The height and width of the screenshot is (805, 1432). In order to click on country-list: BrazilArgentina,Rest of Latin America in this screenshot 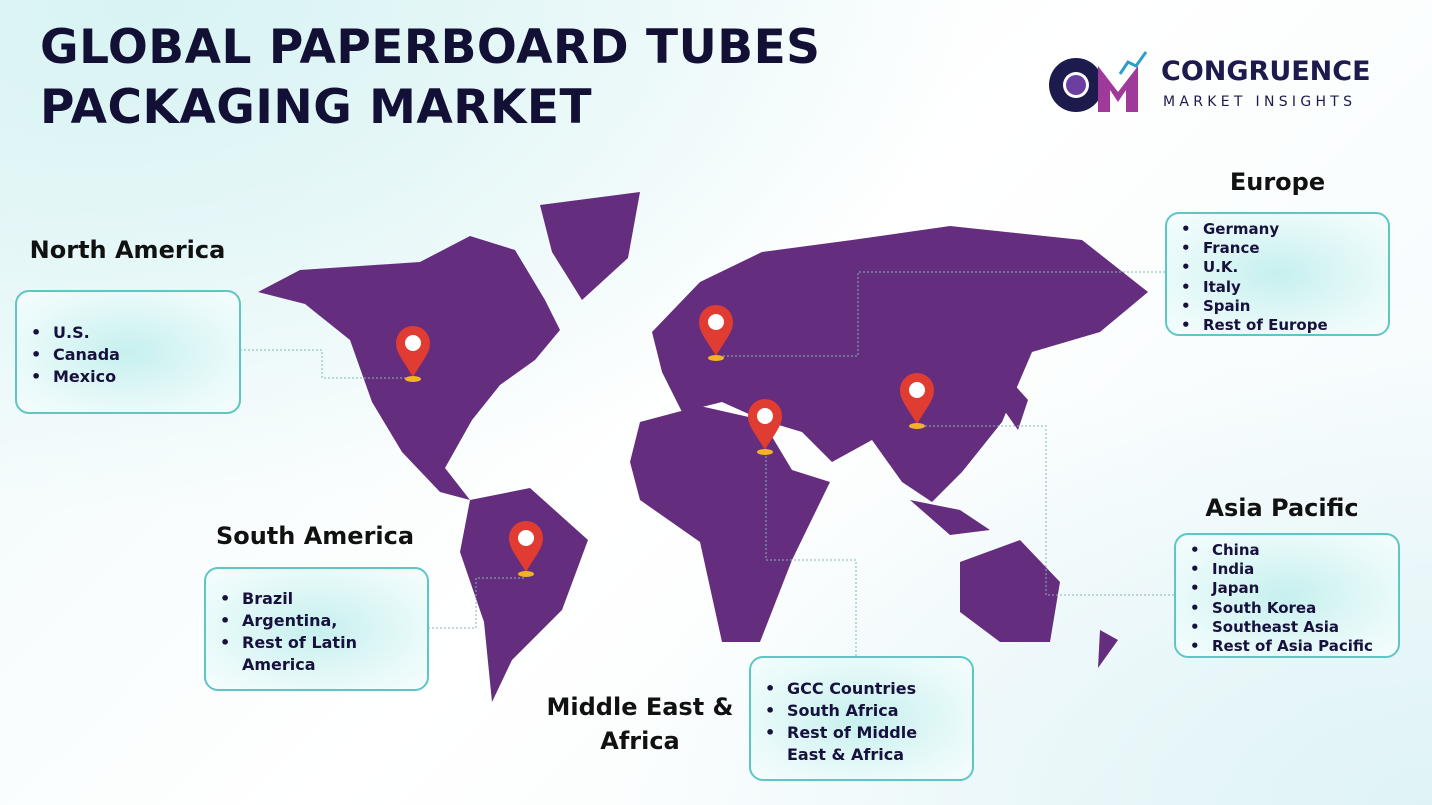, I will do `click(313, 632)`.